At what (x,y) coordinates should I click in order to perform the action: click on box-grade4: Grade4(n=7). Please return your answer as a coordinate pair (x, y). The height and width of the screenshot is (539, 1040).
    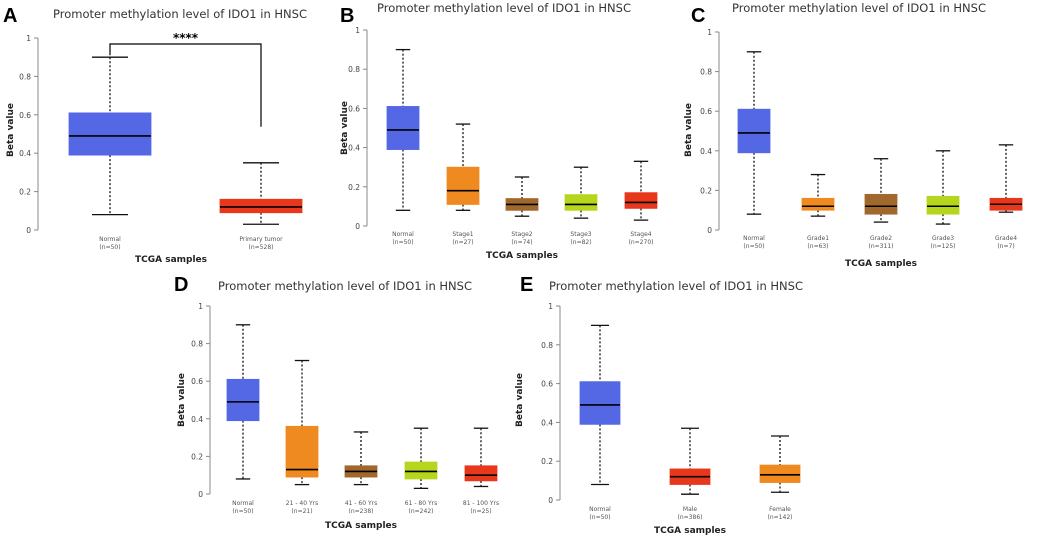
    Looking at the image, I should click on (1006, 197).